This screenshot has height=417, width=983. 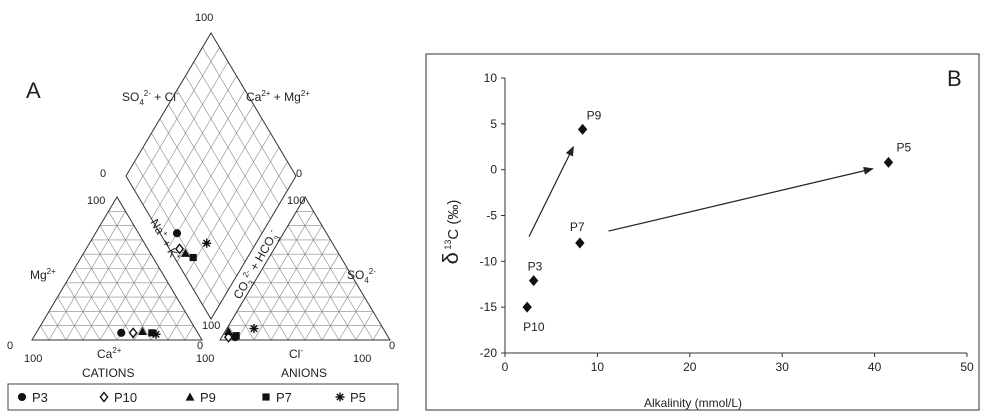 I want to click on mg-label: Mg2+, so click(x=43, y=274).